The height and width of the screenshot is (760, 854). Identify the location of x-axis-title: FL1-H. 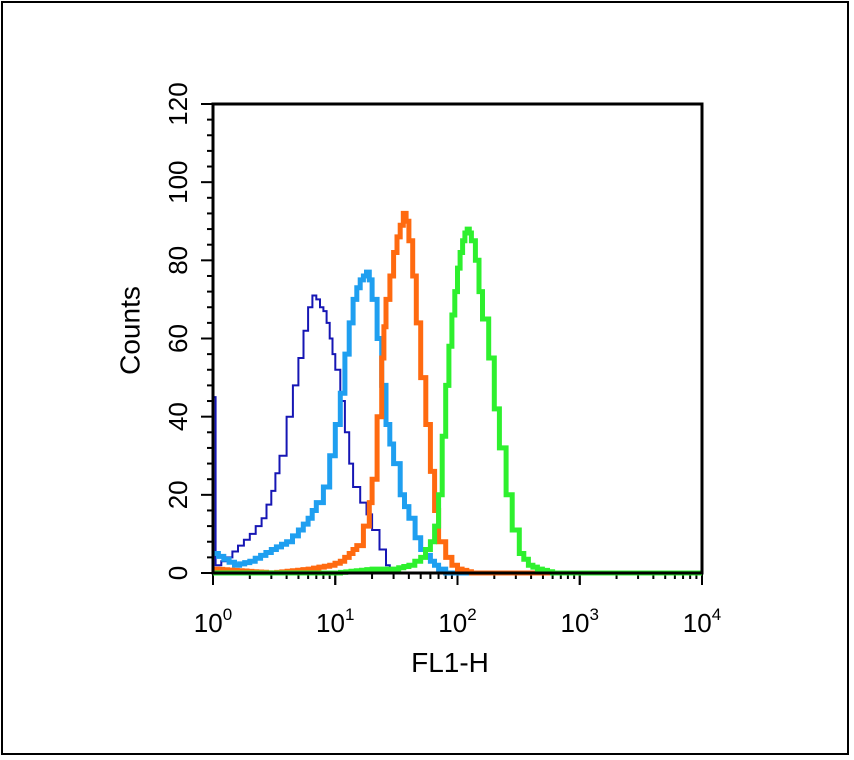
(450, 662).